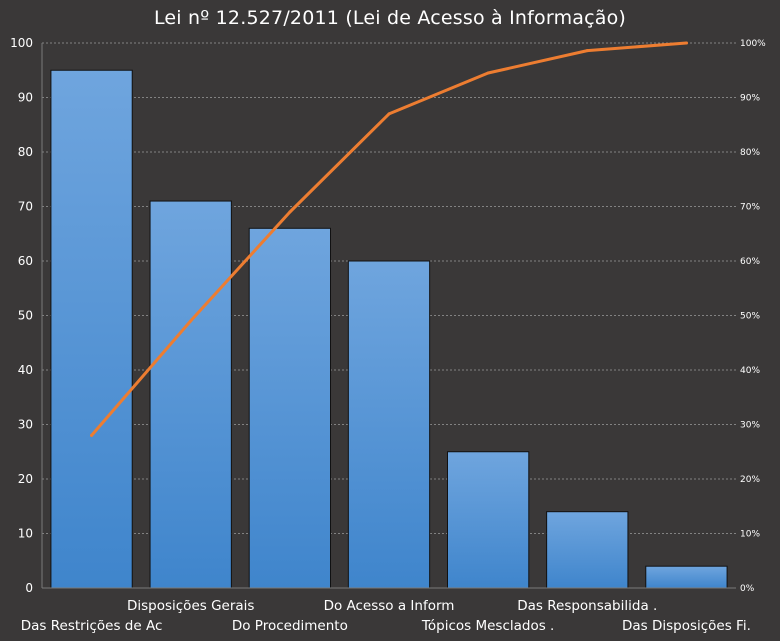 The height and width of the screenshot is (641, 780). Describe the element at coordinates (25, 98) in the screenshot. I see `y-tick-label: 90` at that location.